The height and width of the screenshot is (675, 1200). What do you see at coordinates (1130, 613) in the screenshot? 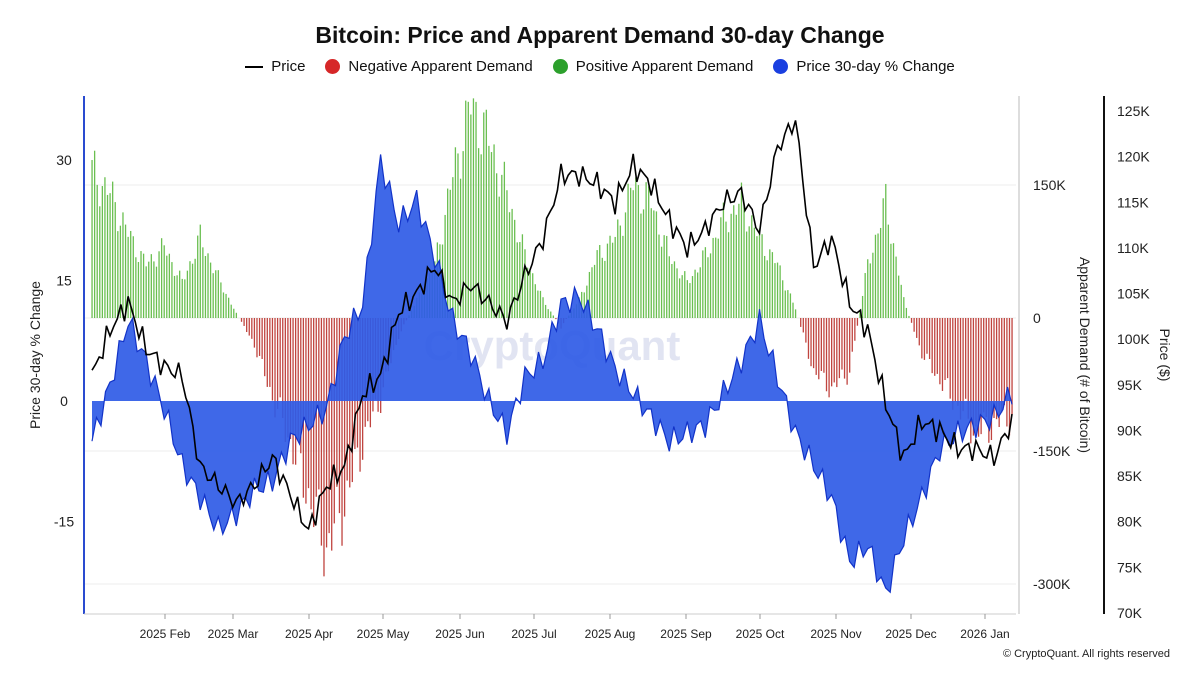
I see `price-tick-label: 70K` at bounding box center [1130, 613].